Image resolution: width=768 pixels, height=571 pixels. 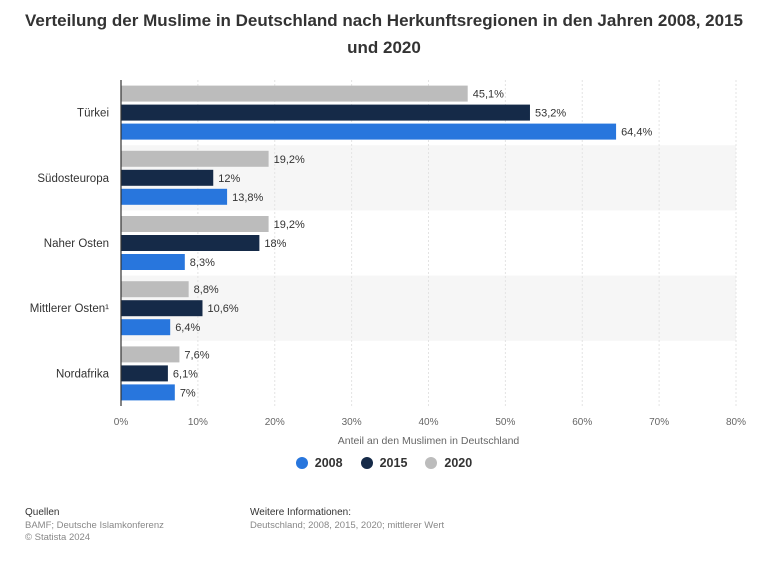 What do you see at coordinates (196, 355) in the screenshot?
I see `data-label: 7,6%` at bounding box center [196, 355].